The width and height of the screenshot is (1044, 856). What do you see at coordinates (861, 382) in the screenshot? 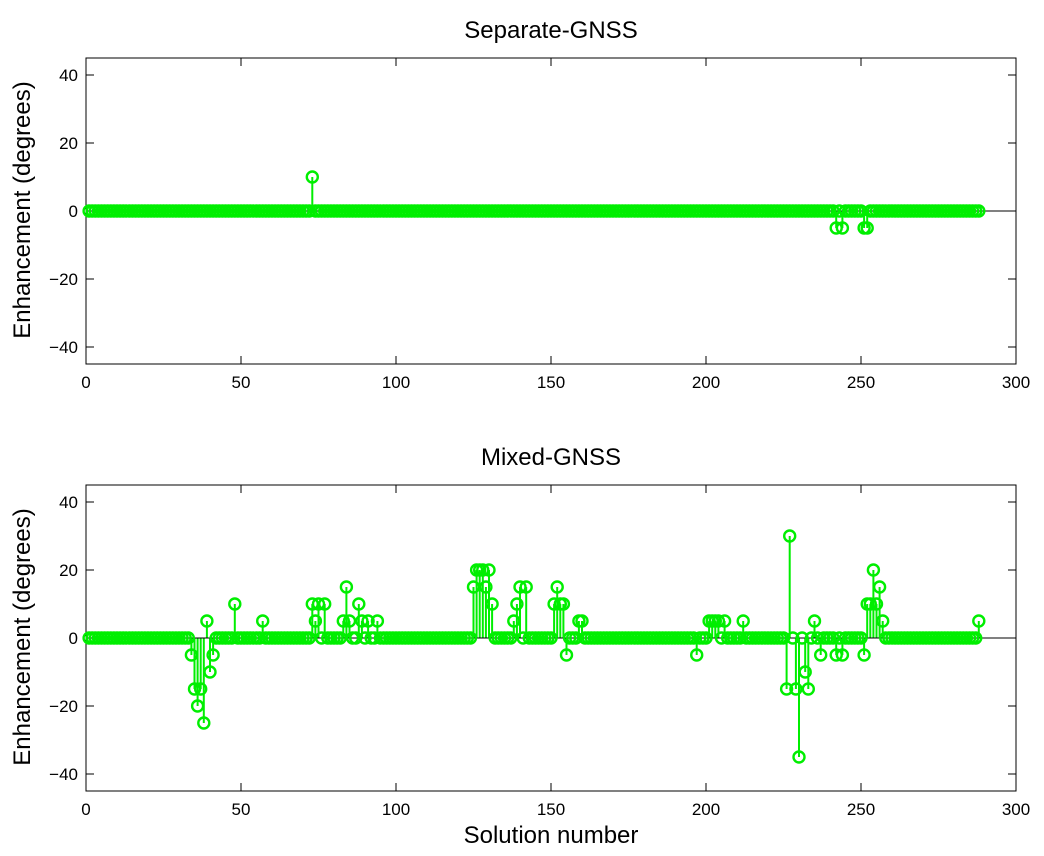
I see `separate-gnss-xtick-label: 250` at bounding box center [861, 382].